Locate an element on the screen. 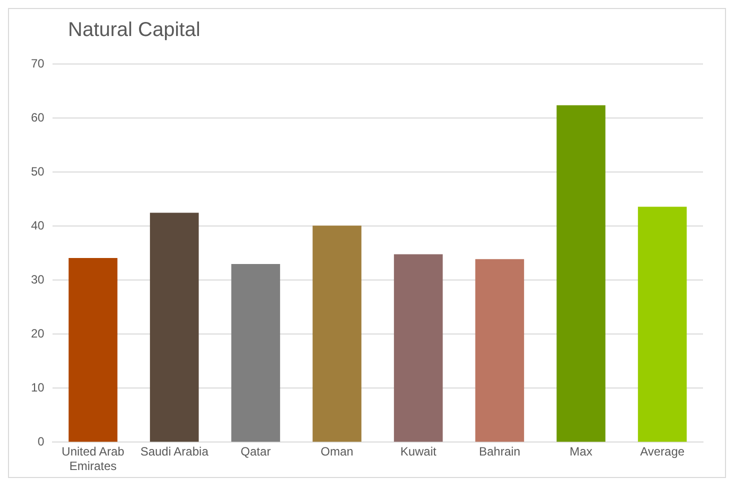  x-tick-label: Kuwait is located at coordinates (419, 451).